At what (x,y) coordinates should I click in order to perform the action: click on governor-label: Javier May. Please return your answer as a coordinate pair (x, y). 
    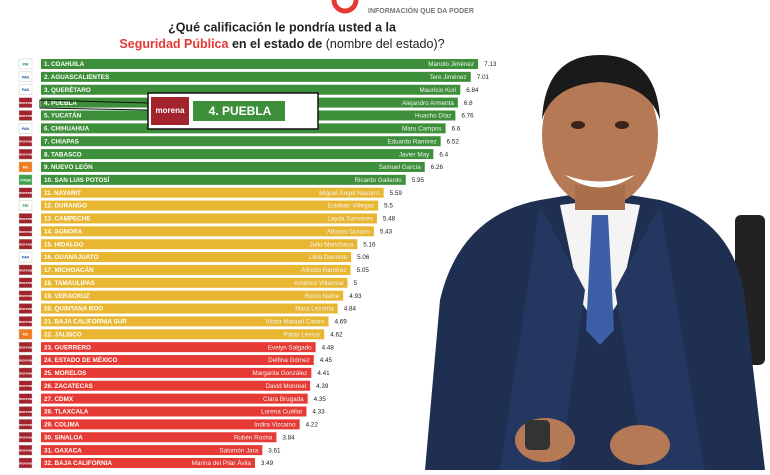
    Looking at the image, I should click on (414, 154).